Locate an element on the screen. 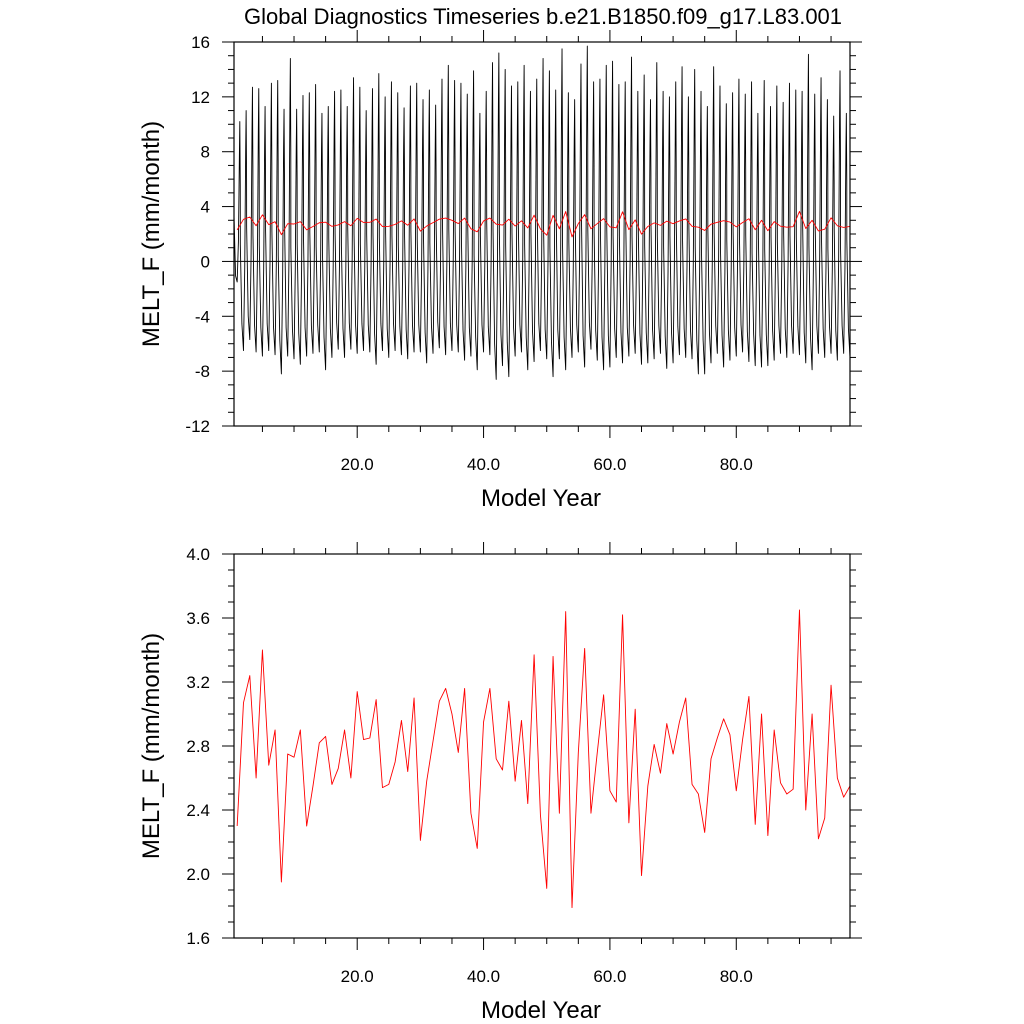 Image resolution: width=1024 pixels, height=1024 pixels. y-tick-label: -12 is located at coordinates (197, 426).